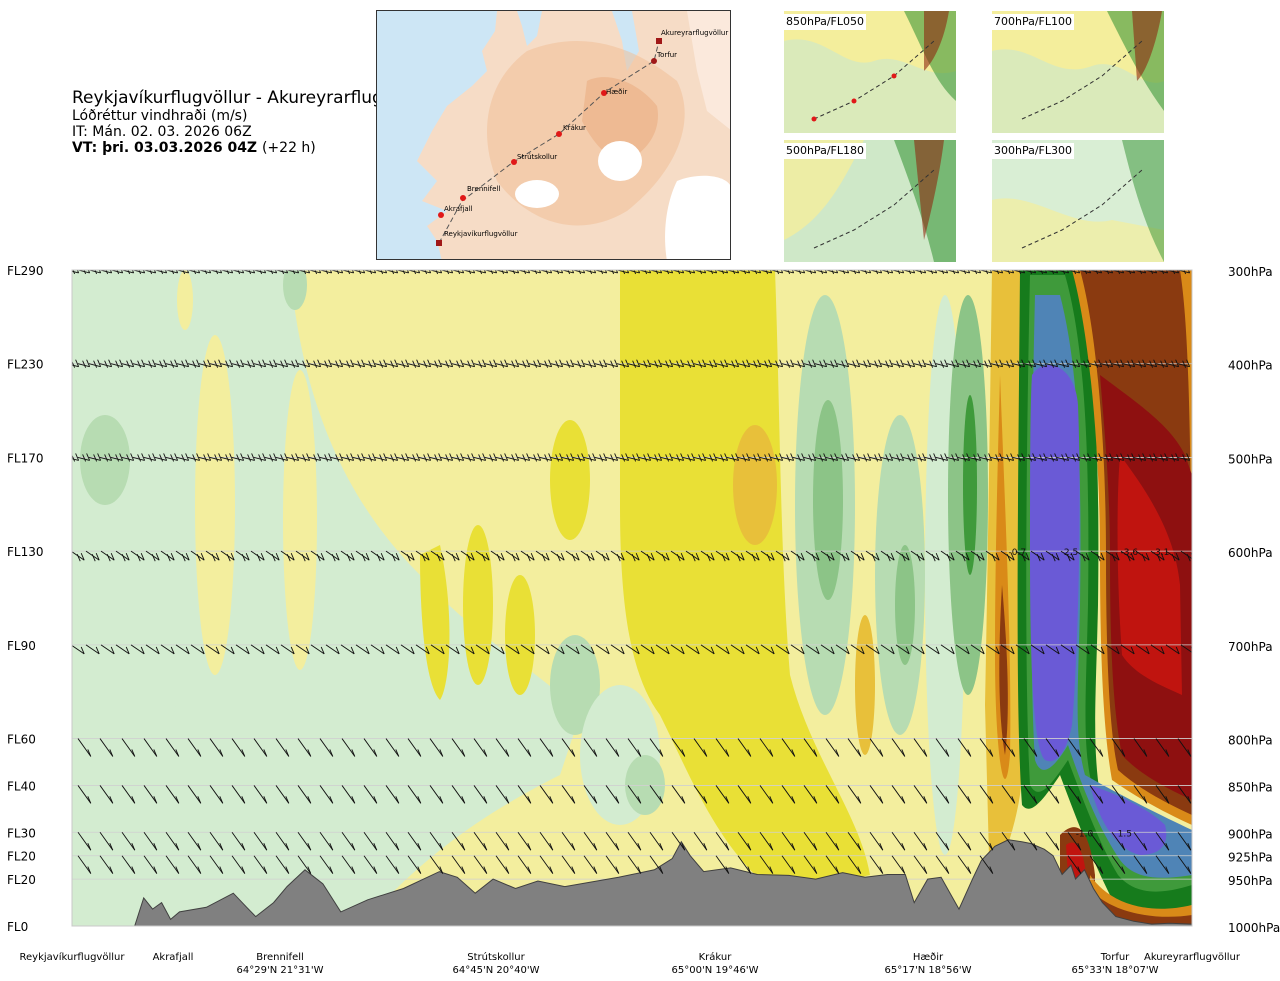 The height and width of the screenshot is (981, 1280). I want to click on level-map-850: 850hPa/FL050, so click(870, 72).